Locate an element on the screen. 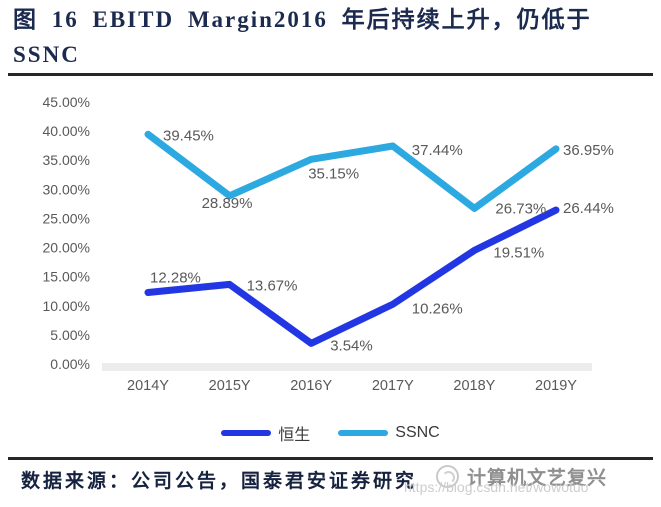 This screenshot has height=507, width=661. data-label-ssnc: 39.45% is located at coordinates (188, 135).